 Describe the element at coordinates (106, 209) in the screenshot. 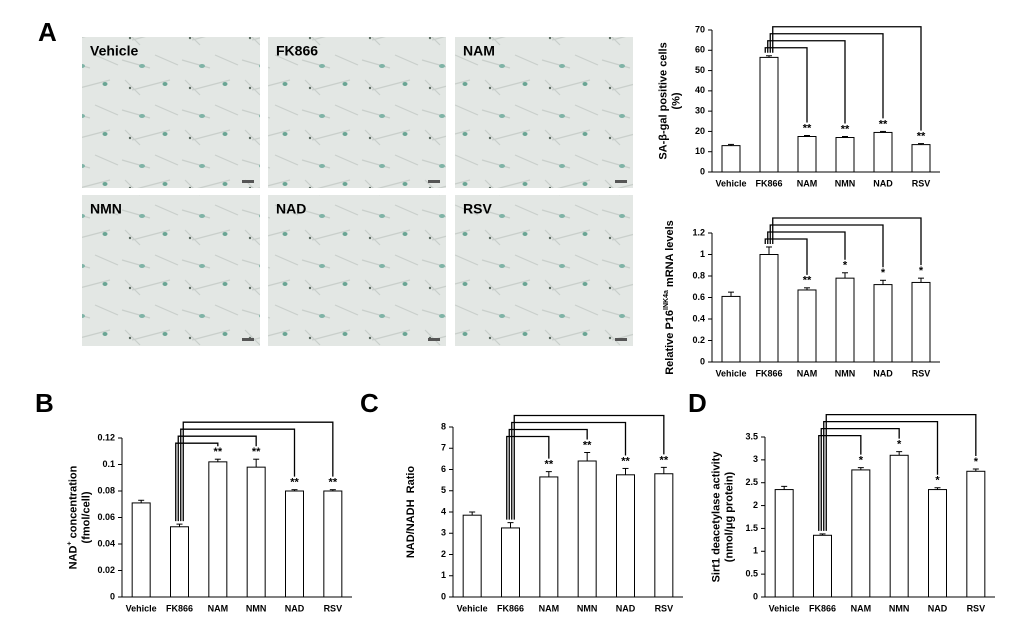

I see `image-label: NMN` at that location.